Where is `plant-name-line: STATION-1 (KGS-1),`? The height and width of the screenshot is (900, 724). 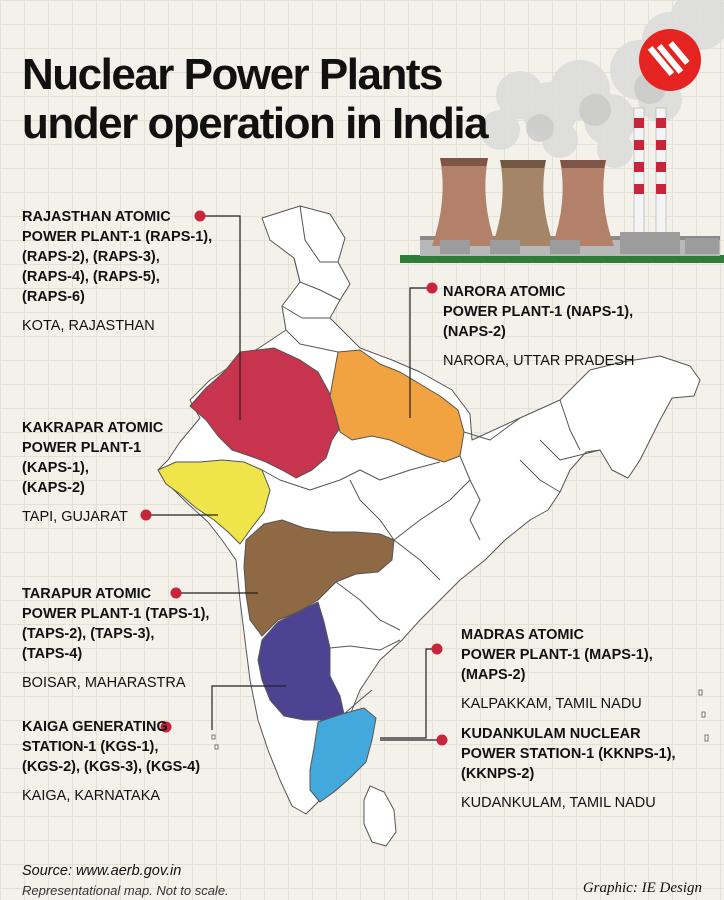 plant-name-line: STATION-1 (KGS-1), is located at coordinates (90, 747).